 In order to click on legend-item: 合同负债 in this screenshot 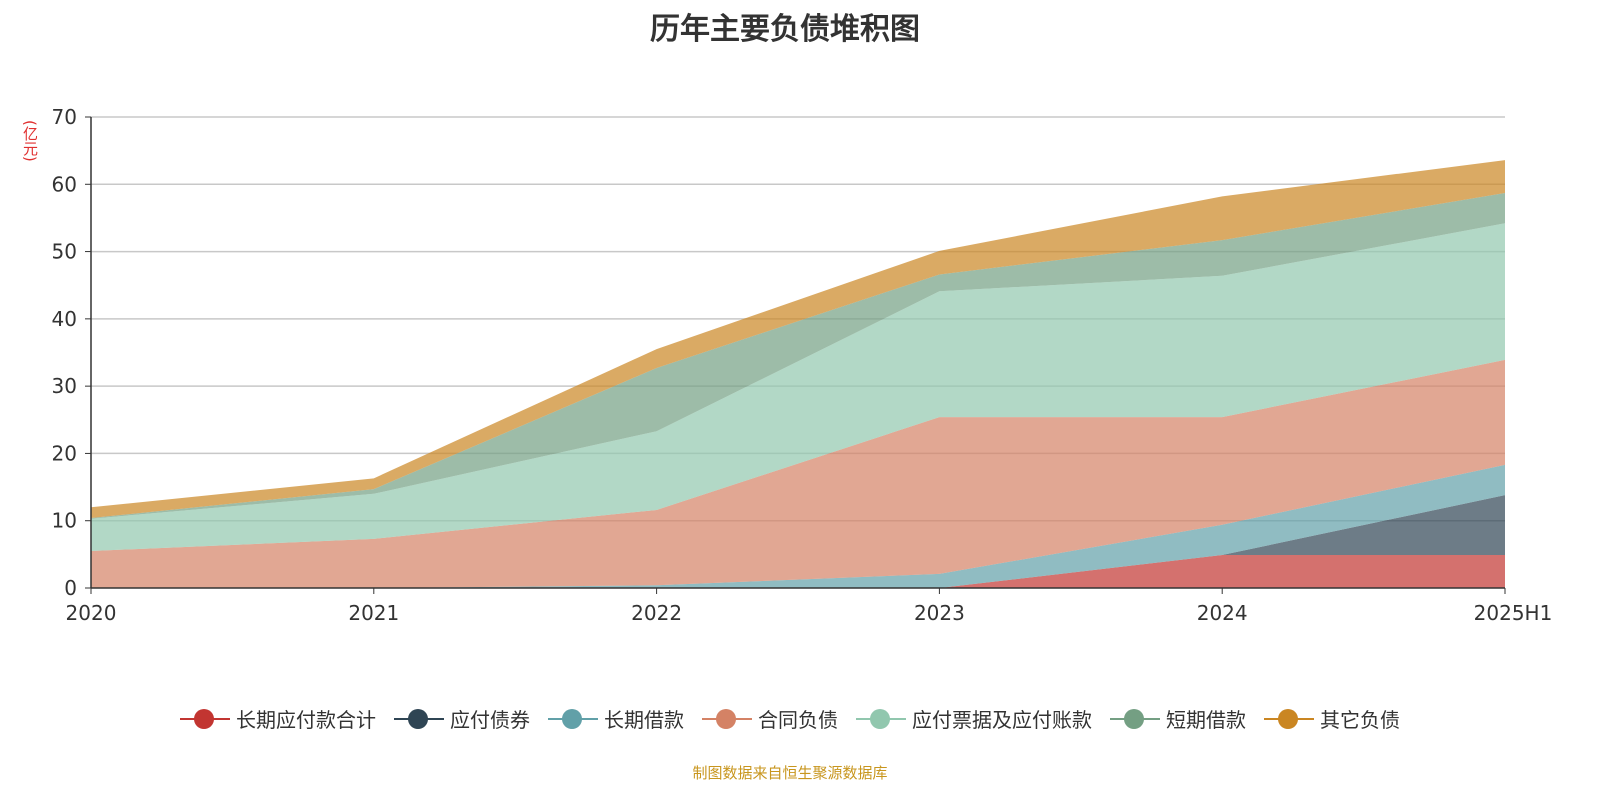, I will do `click(770, 718)`.